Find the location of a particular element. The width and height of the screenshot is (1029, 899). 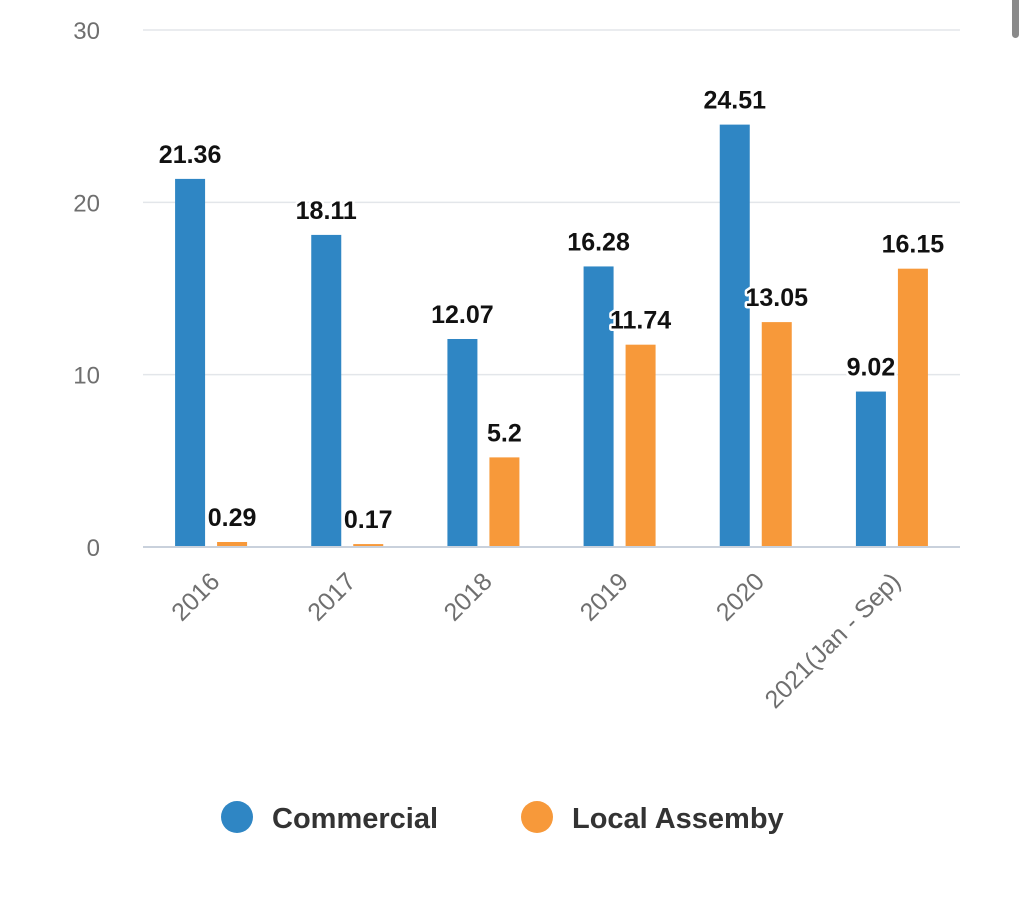

y-tick-label: 0 is located at coordinates (93, 548).